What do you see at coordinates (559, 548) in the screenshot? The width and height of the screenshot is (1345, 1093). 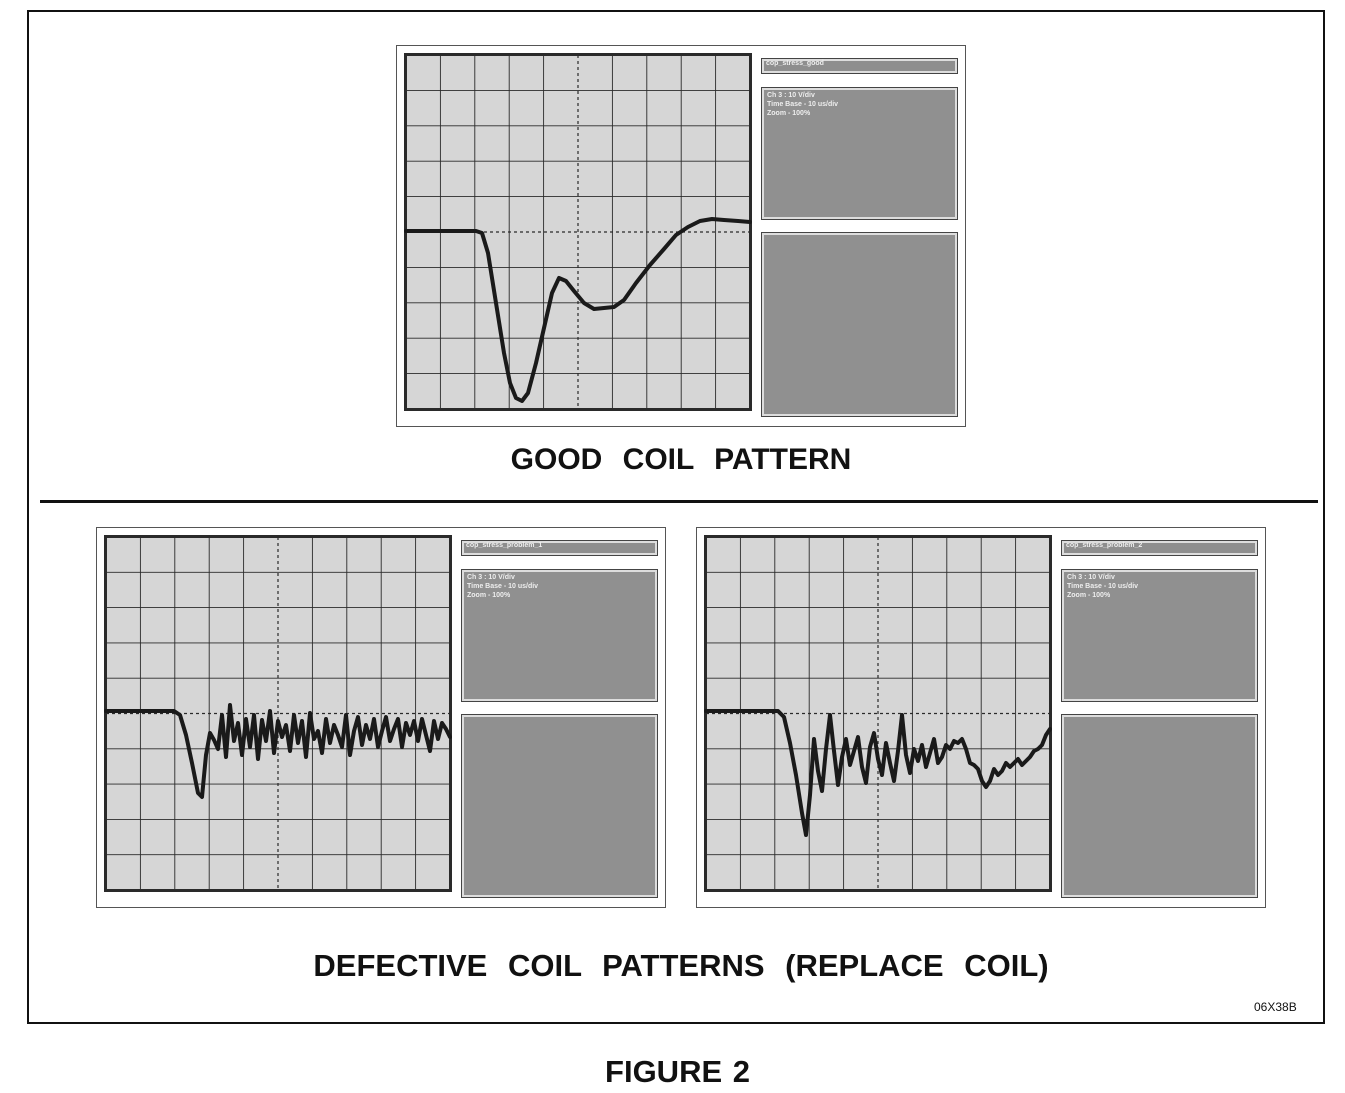 I see `scope-title: cop_stress_problem_1` at bounding box center [559, 548].